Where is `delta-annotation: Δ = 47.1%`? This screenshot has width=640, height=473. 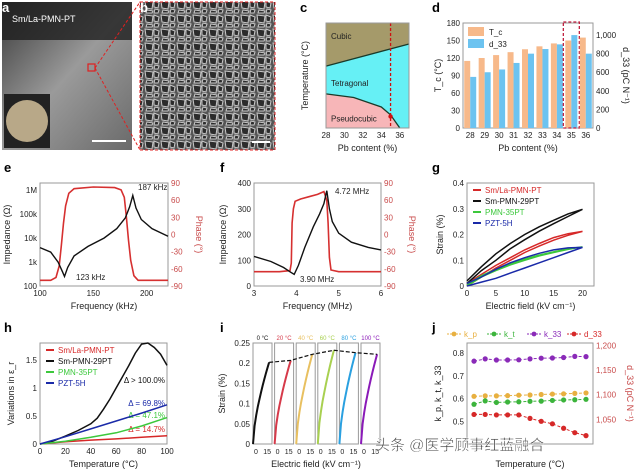
delta-annotation: Δ = 47.1% is located at coordinates (146, 415).